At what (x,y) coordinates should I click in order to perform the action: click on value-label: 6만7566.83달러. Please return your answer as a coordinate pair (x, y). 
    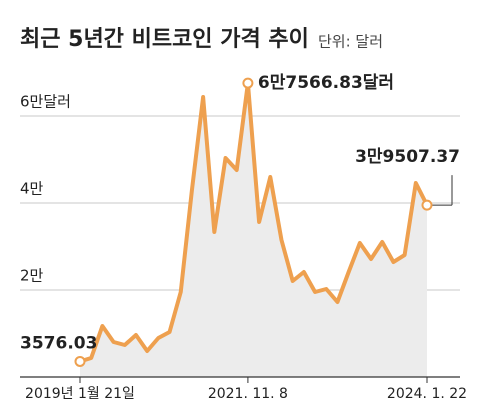
    Looking at the image, I should click on (326, 82).